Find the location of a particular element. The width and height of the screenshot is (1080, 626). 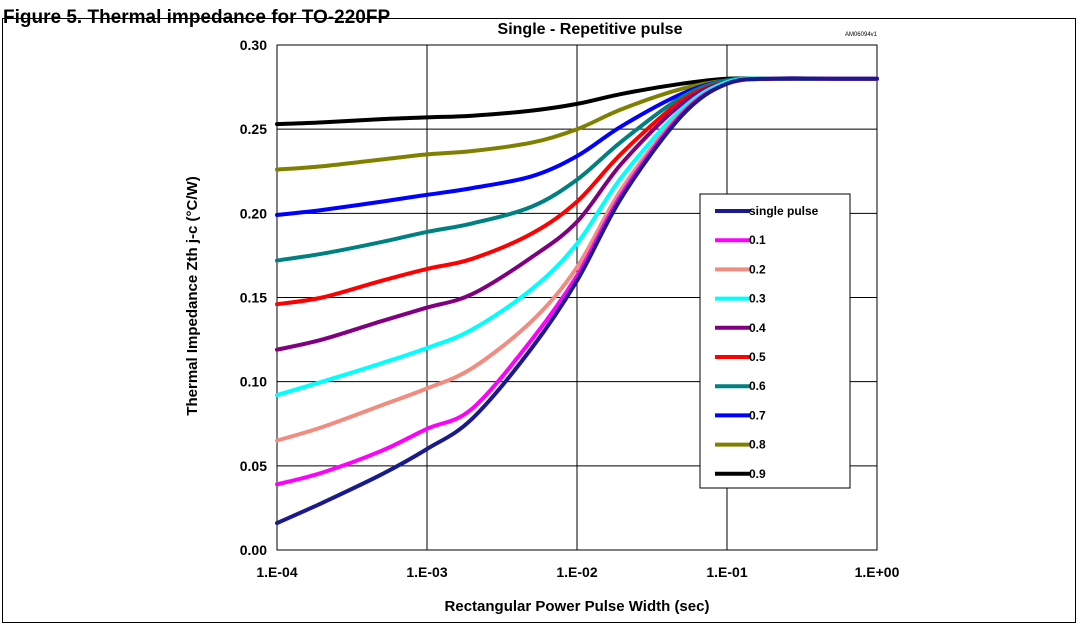

x-tick-label: 1.E-02 is located at coordinates (576, 572).